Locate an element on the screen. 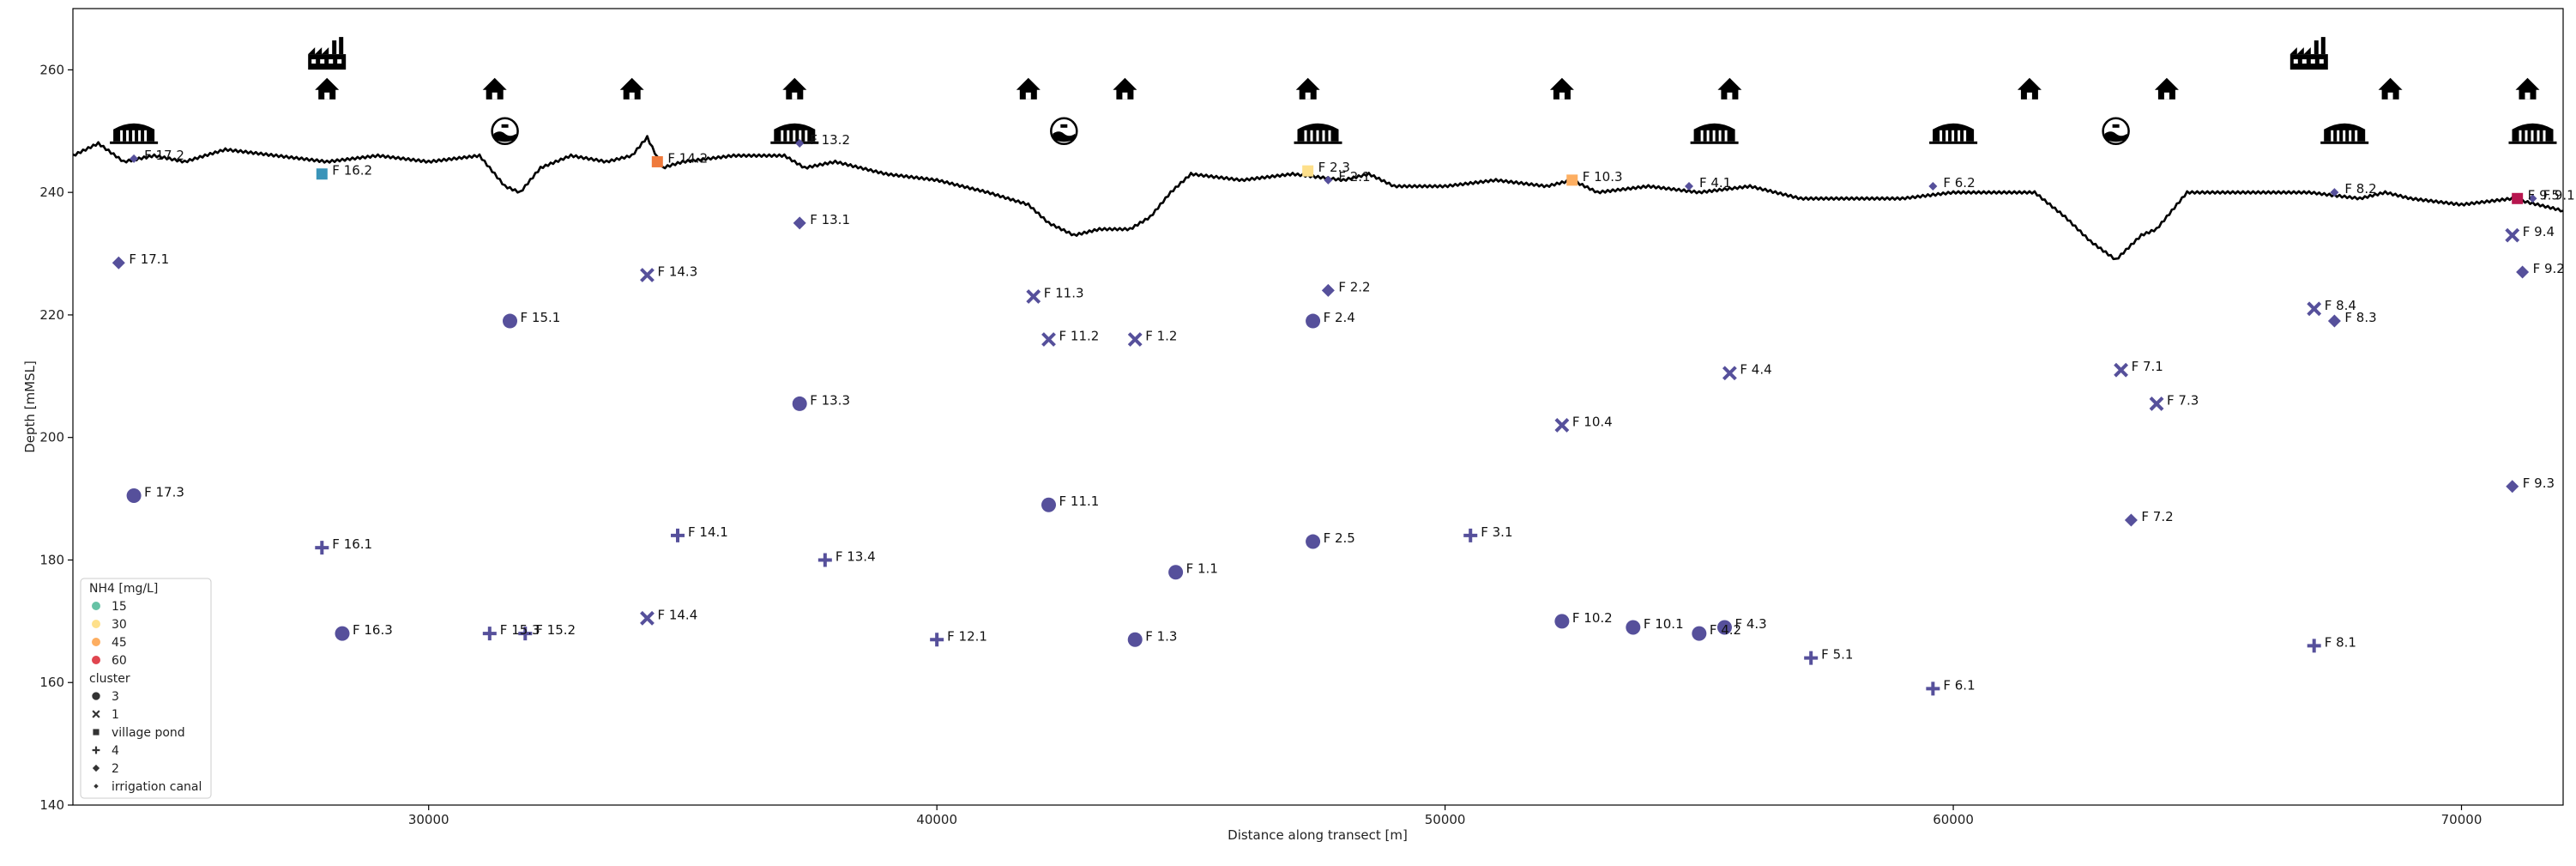 This screenshot has width=2576, height=866. legend-frame is located at coordinates (146, 688).